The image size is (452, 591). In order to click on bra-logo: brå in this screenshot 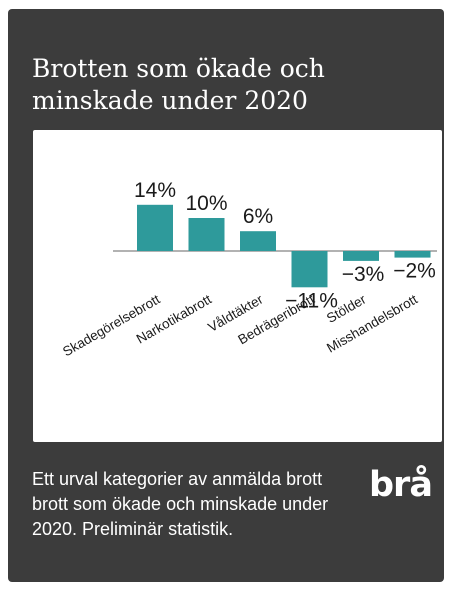, I will do `click(407, 485)`.